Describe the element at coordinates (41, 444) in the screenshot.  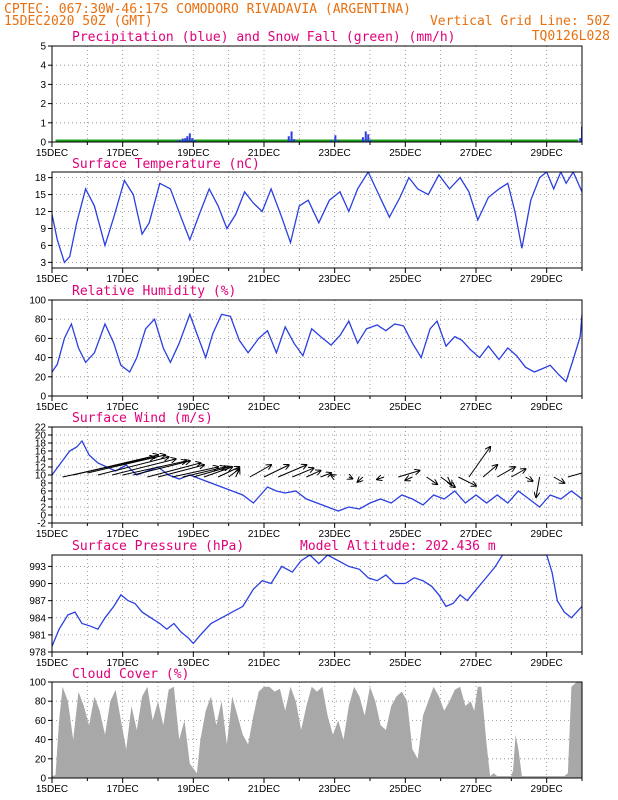
I see `wind-ytick-label: 18` at that location.